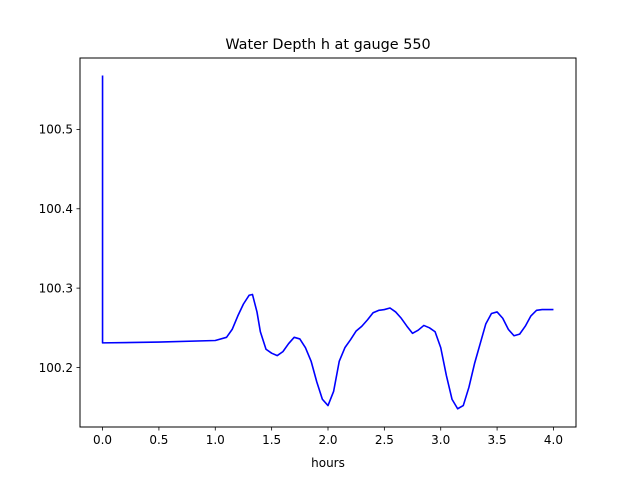  Describe the element at coordinates (56, 130) in the screenshot. I see `y-tick-label: 100.5` at that location.